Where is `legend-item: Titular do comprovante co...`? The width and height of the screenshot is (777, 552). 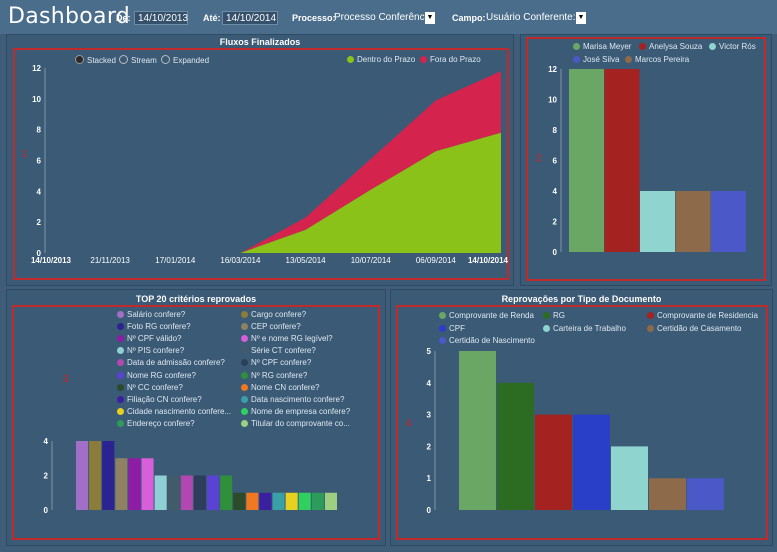 legend-item: Titular do comprovante co... is located at coordinates (295, 423).